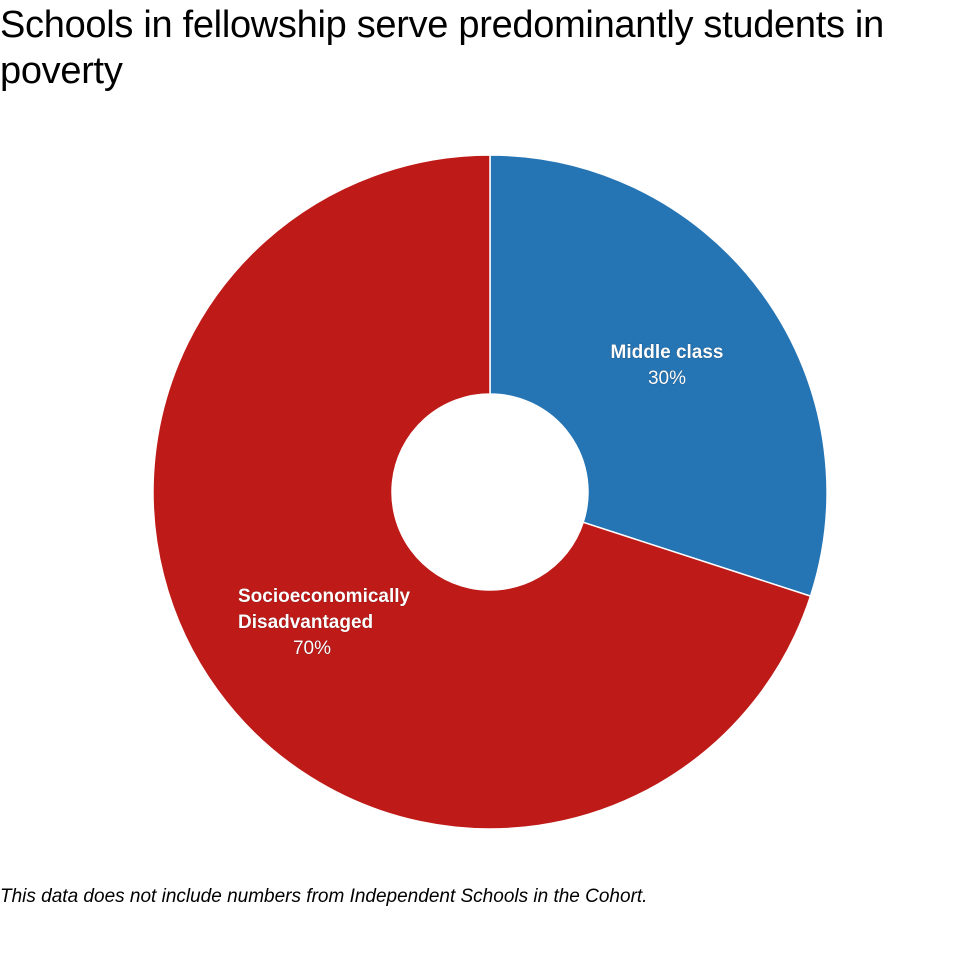  What do you see at coordinates (305, 622) in the screenshot?
I see `slice-label-1-line-1: Disadvantaged` at bounding box center [305, 622].